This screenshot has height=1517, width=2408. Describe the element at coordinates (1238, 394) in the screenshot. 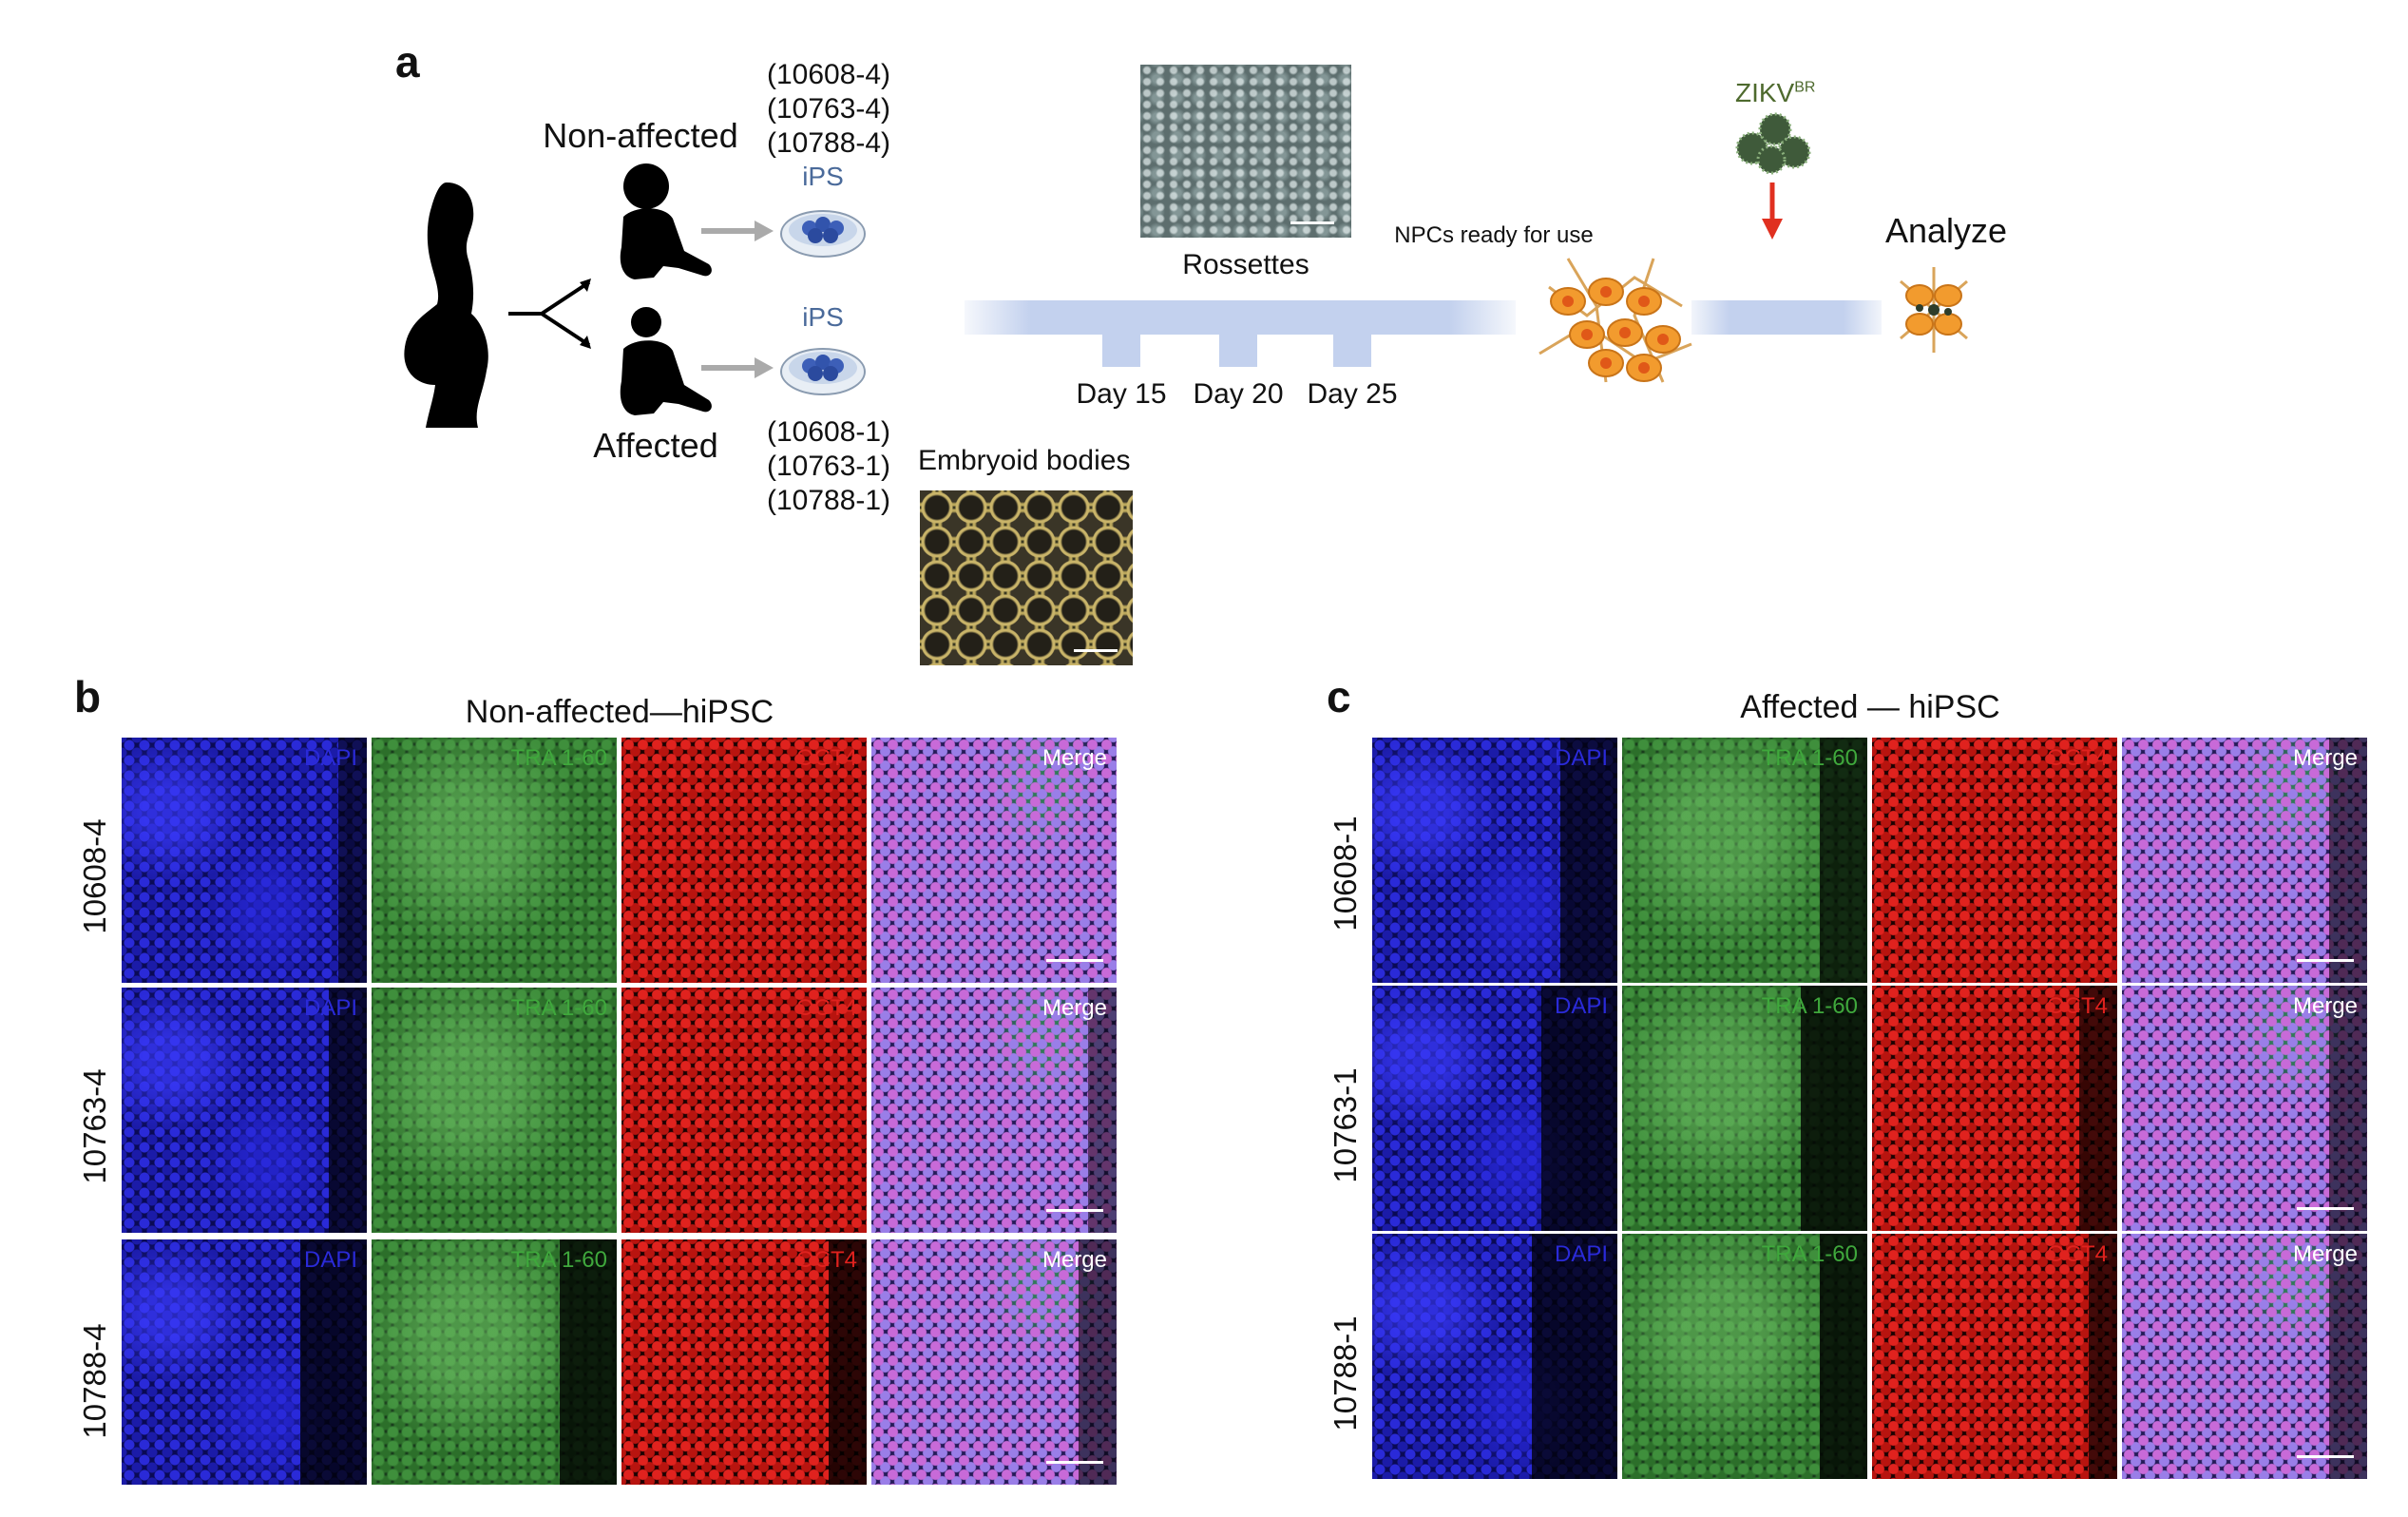

I see `day-20-label: Day 20` at that location.